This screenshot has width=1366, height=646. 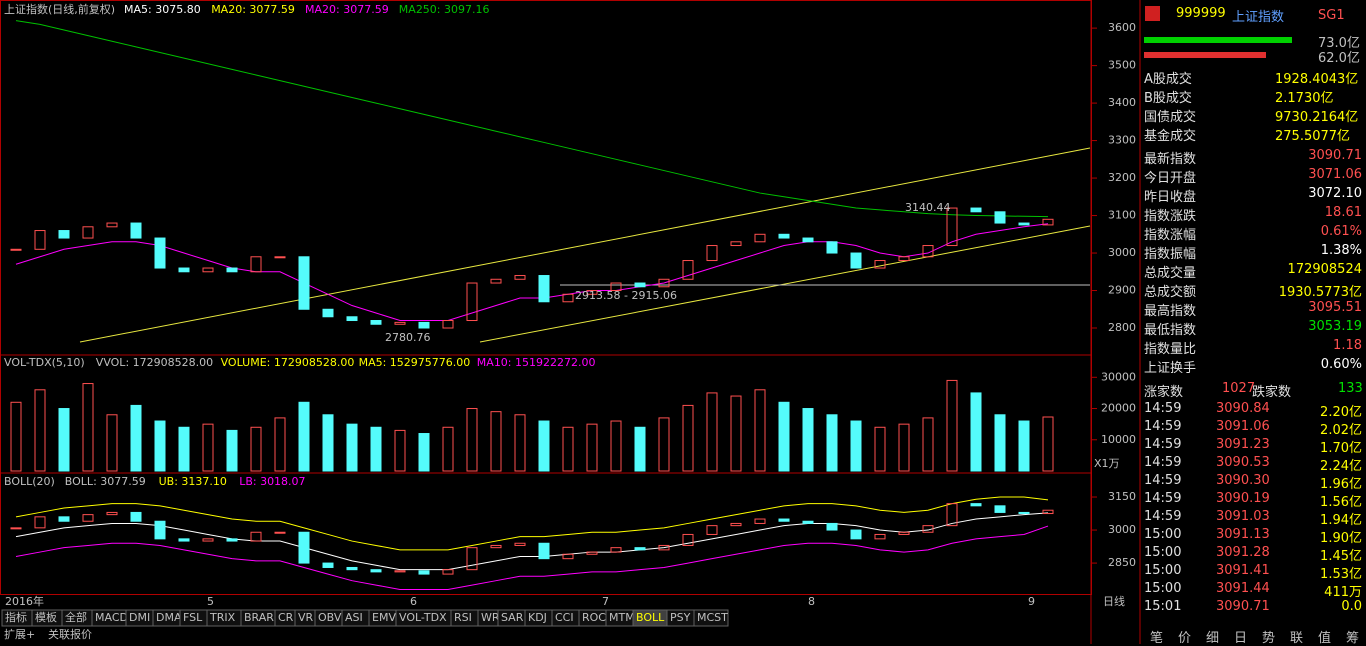 What do you see at coordinates (1118, 376) in the screenshot?
I see `y-tick-label: 30000` at bounding box center [1118, 376].